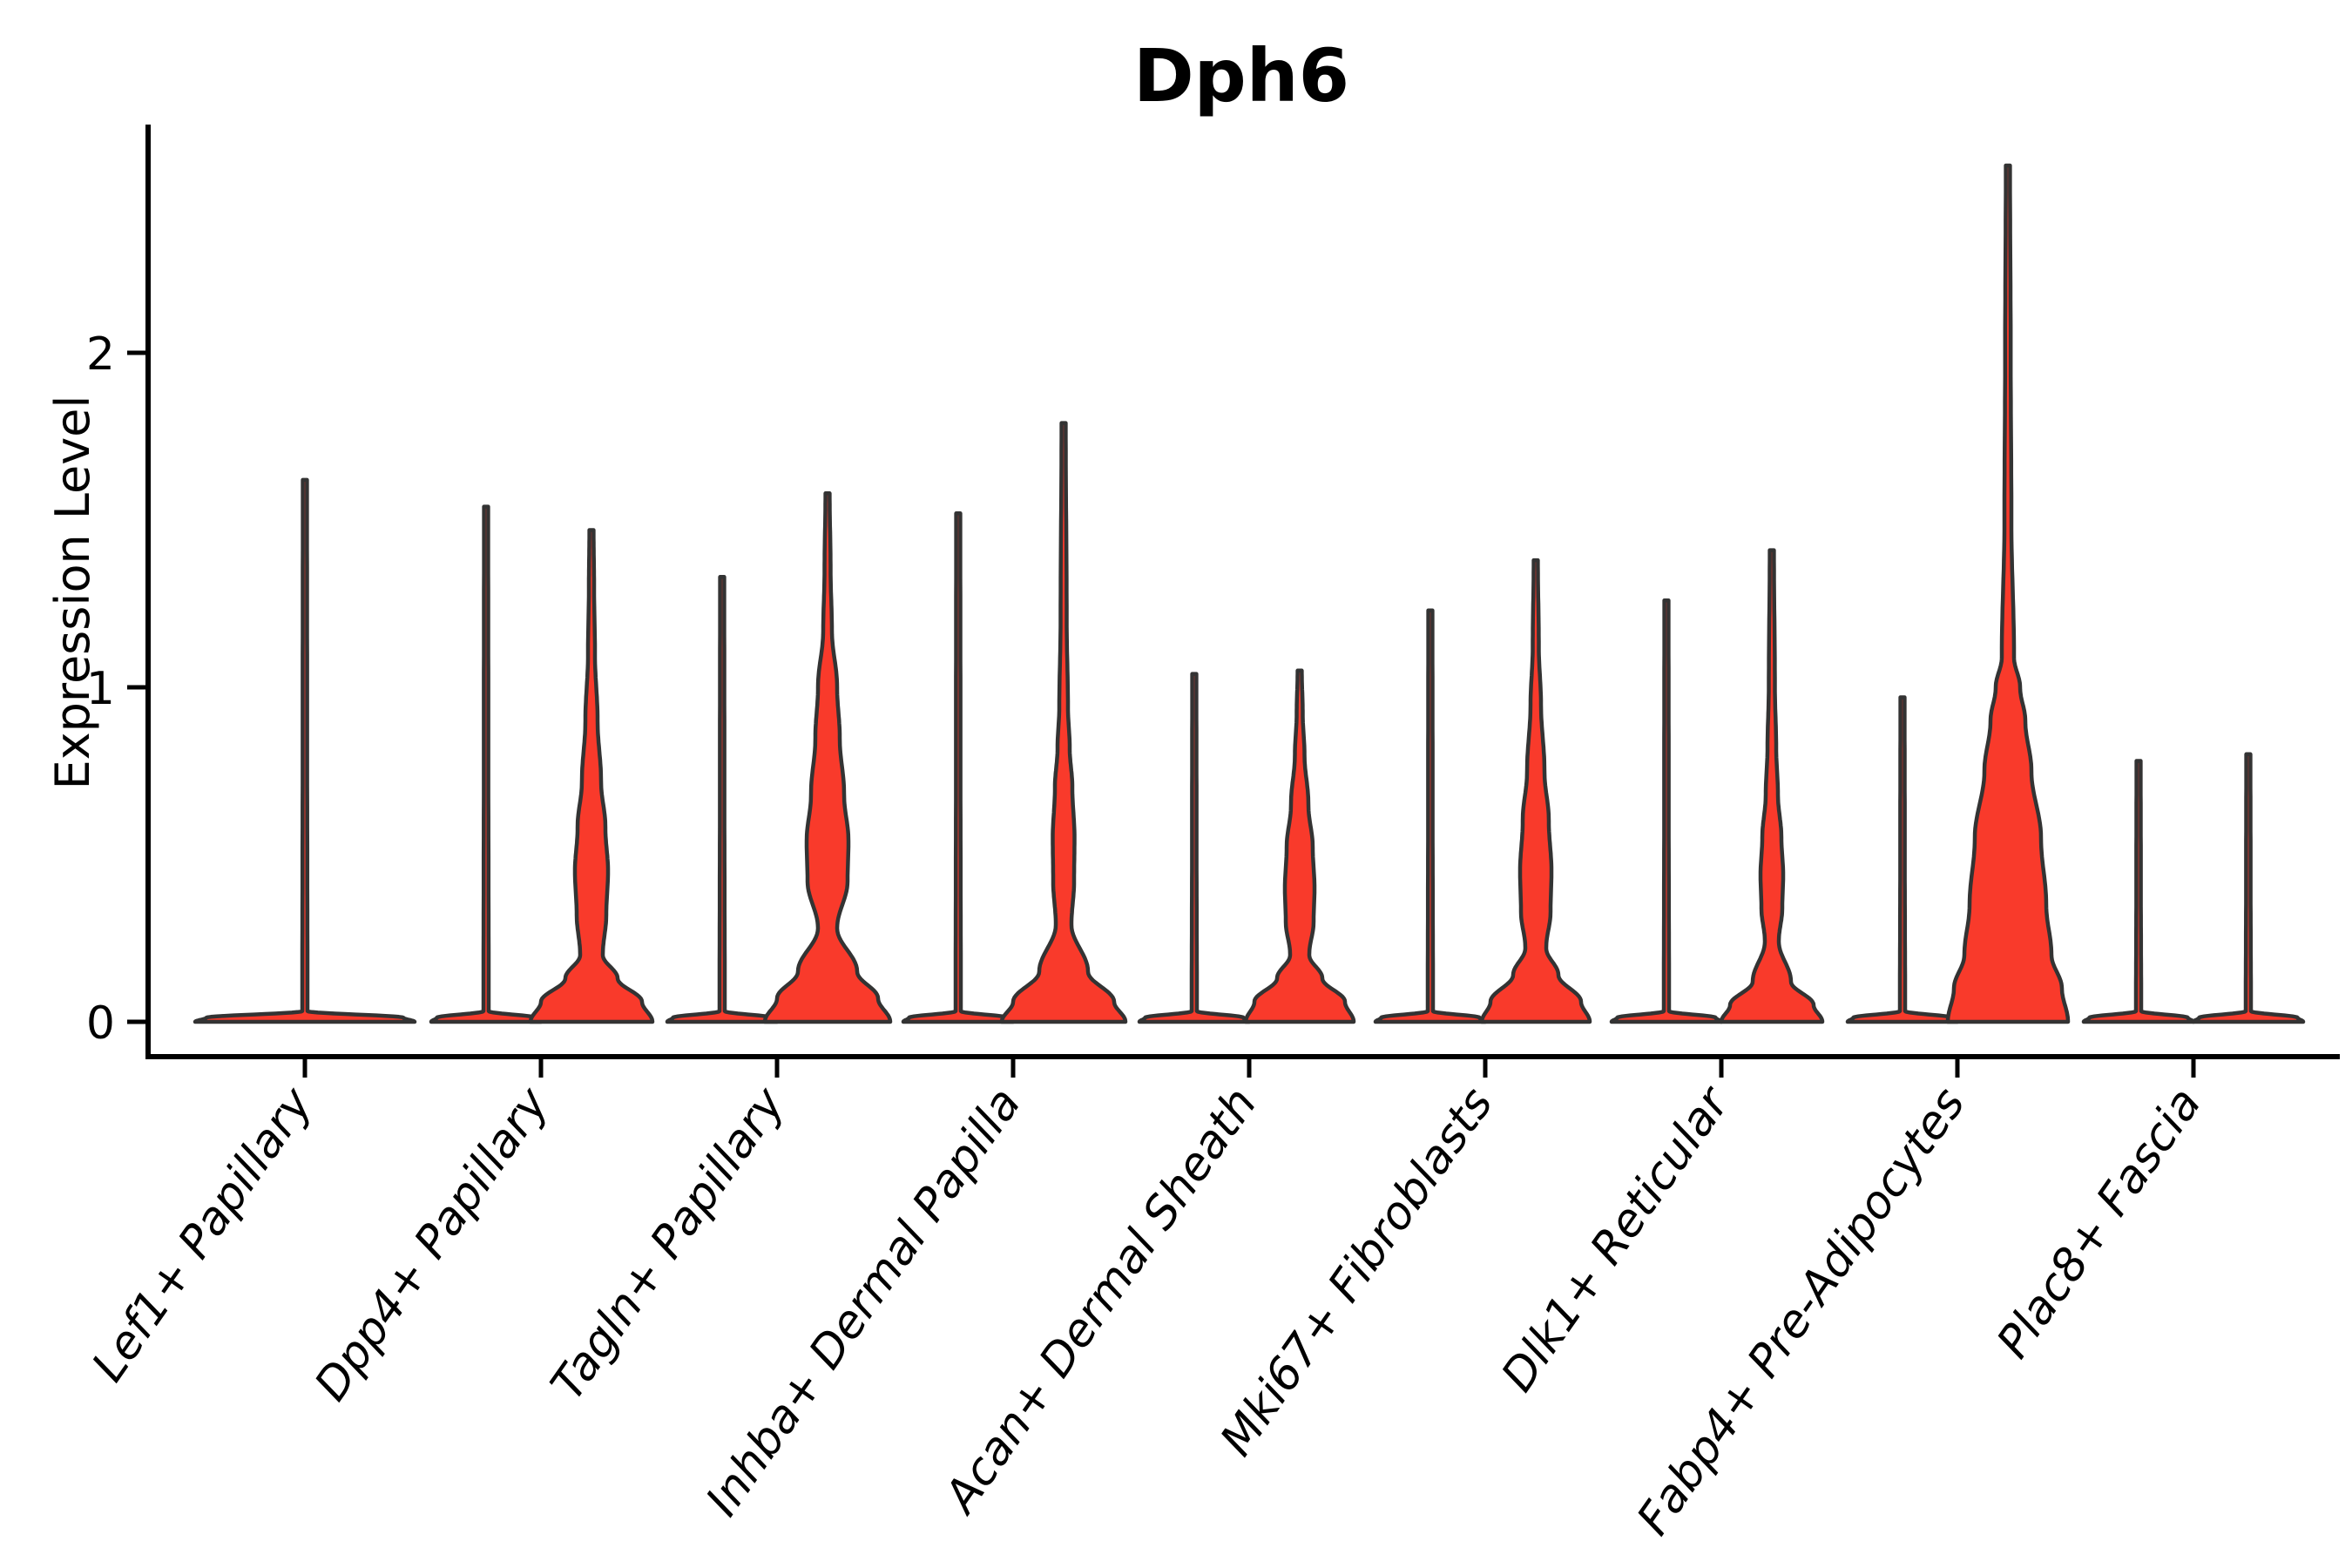  Describe the element at coordinates (101, 1024) in the screenshot. I see `y-tick-label-0: 0` at that location.